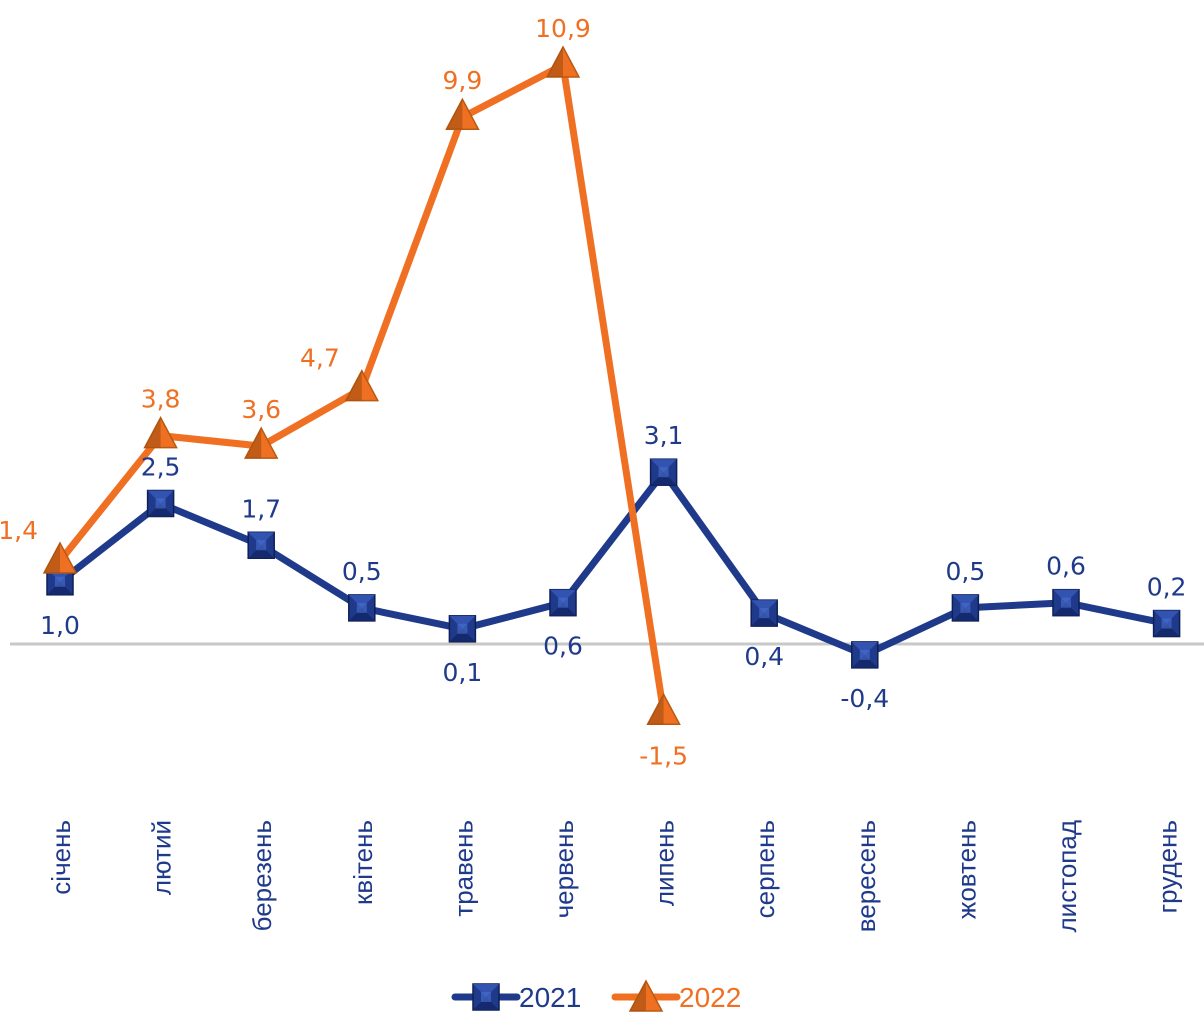  What do you see at coordinates (161, 467) in the screenshot?
I see `data-label-2021-1: 2,5` at bounding box center [161, 467].